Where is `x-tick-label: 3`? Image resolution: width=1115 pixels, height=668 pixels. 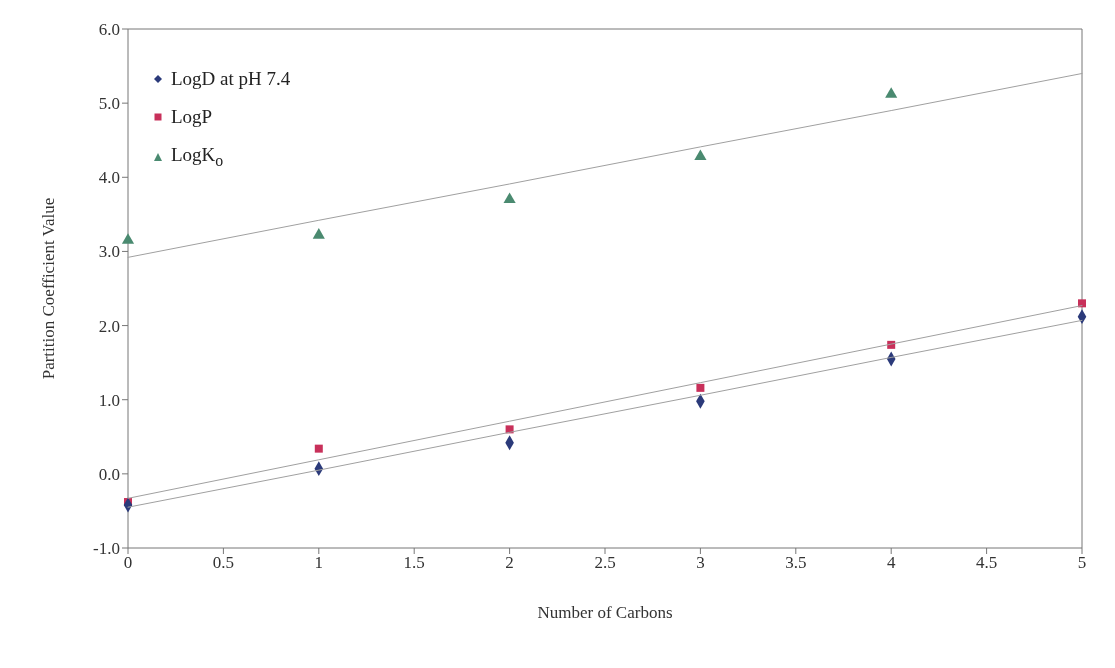
x-tick-label: 3 is located at coordinates (700, 563).